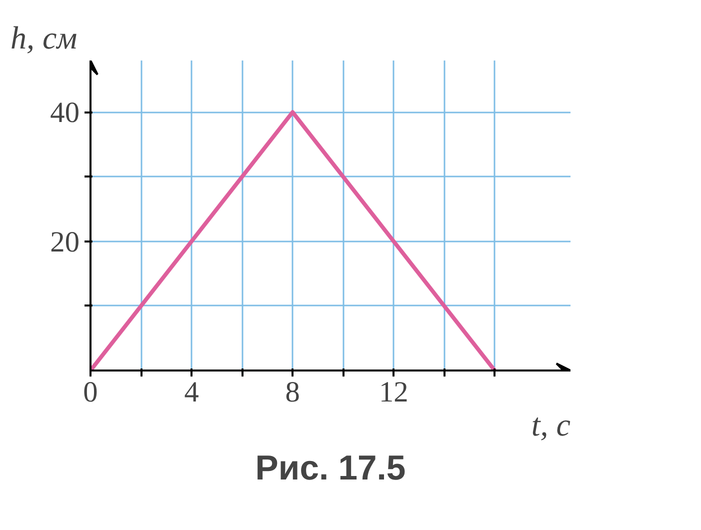  I want to click on x-tick-label: 12, so click(393, 392).